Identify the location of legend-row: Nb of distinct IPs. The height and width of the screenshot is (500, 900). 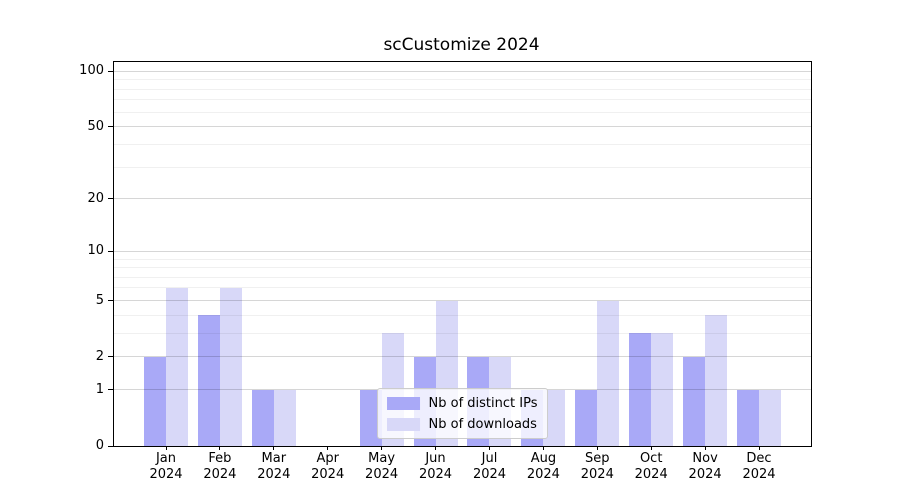
(462, 403).